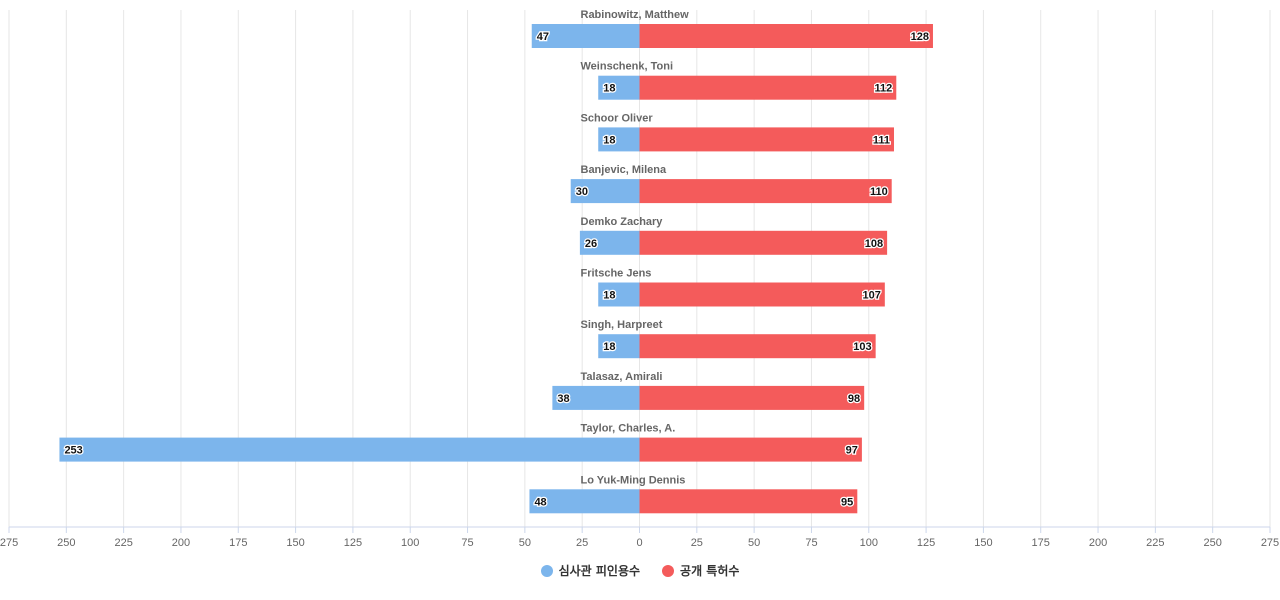 The image size is (1280, 600). Describe the element at coordinates (73, 451) in the screenshot. I see `data-label-citations: 253` at that location.